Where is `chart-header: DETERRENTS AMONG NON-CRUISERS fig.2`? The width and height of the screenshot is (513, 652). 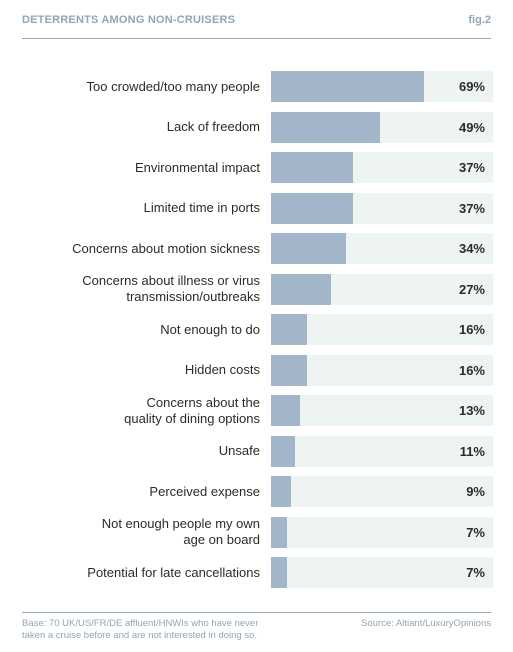 chart-header: DETERRENTS AMONG NON-CRUISERS fig.2 is located at coordinates (256, 25).